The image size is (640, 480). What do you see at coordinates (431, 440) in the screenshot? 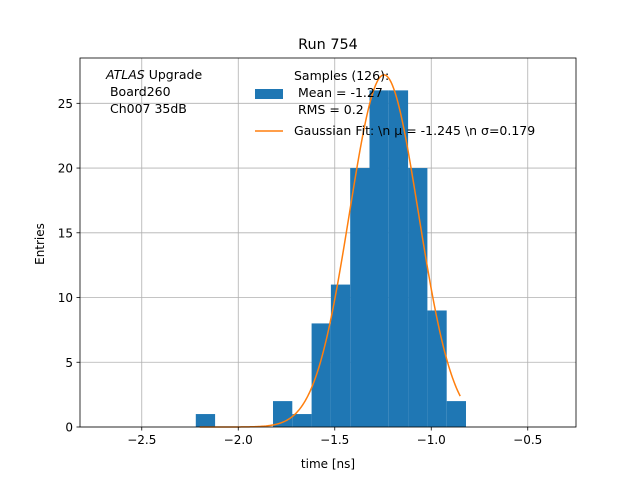
I see `x-tick-label: −1.0` at bounding box center [431, 440].